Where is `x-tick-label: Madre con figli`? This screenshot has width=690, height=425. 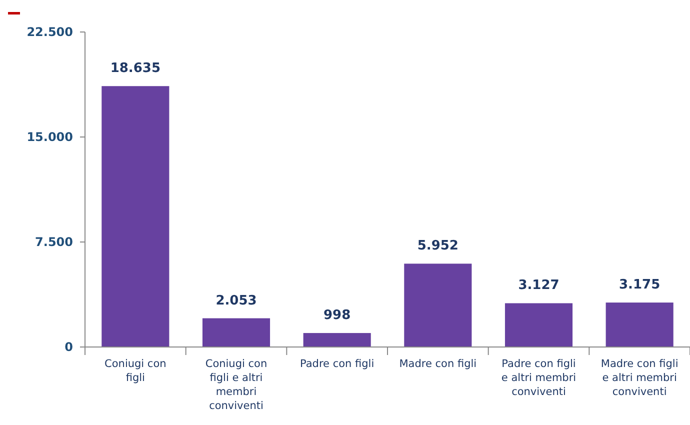 x-tick-label: Madre con figli is located at coordinates (438, 364).